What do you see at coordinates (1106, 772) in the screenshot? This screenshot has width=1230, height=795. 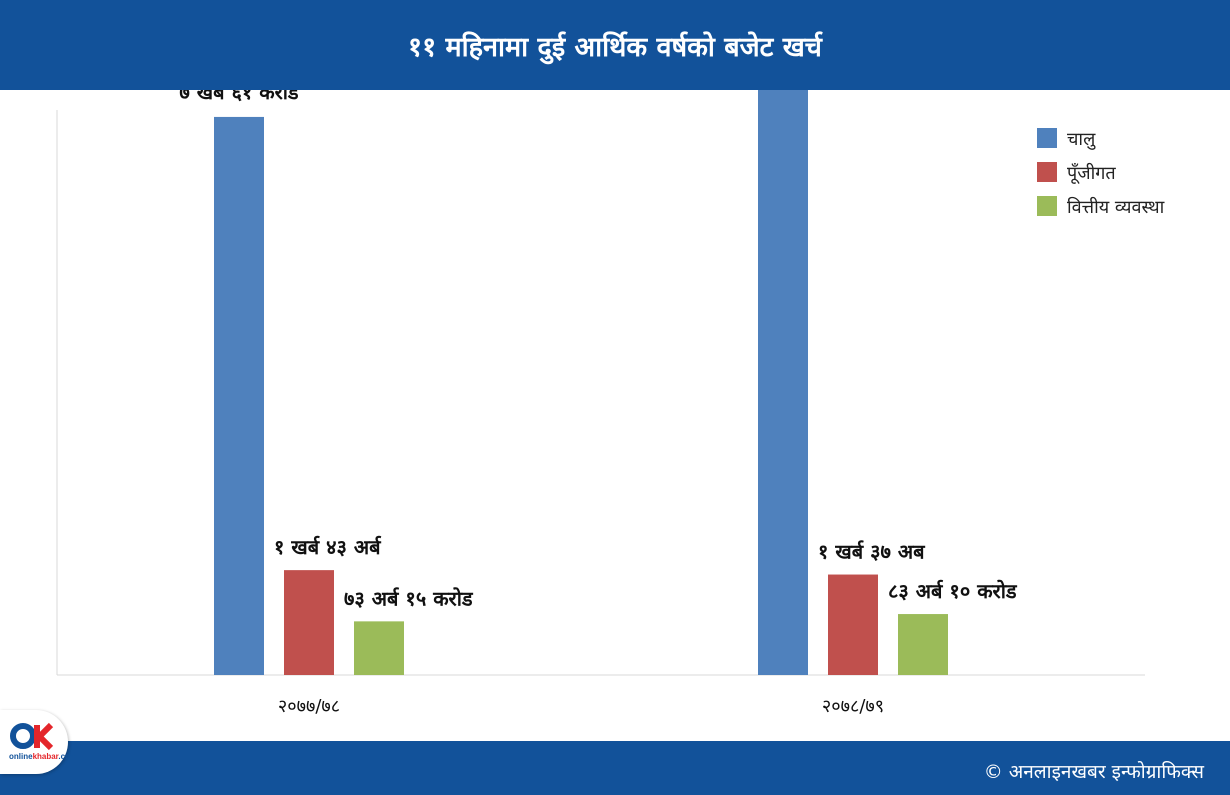 I see `credit-label: अनलाइनखबर इन्फोग्राफिक्स` at bounding box center [1106, 772].